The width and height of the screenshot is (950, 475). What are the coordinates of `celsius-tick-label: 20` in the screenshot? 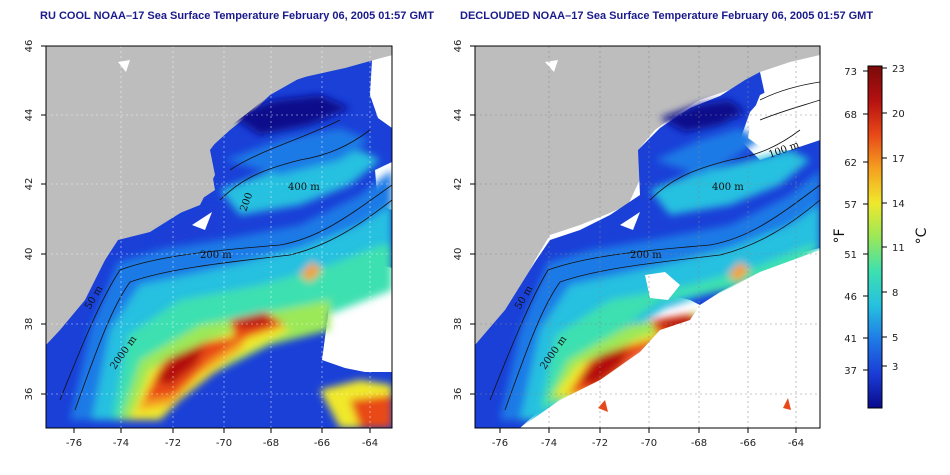 It's located at (898, 114).